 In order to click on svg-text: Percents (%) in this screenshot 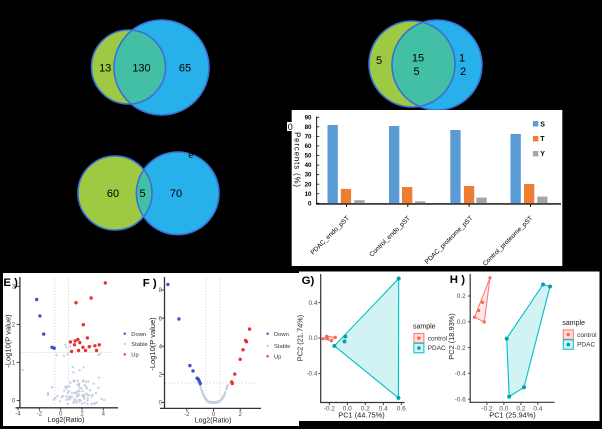, I will do `click(297, 160)`.